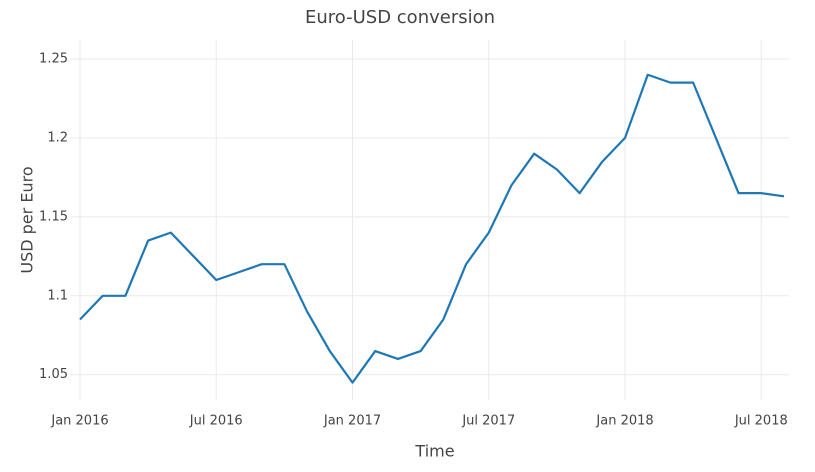 Image resolution: width=815 pixels, height=472 pixels. What do you see at coordinates (624, 421) in the screenshot?
I see `x-tick-label: Jan 2018` at bounding box center [624, 421].